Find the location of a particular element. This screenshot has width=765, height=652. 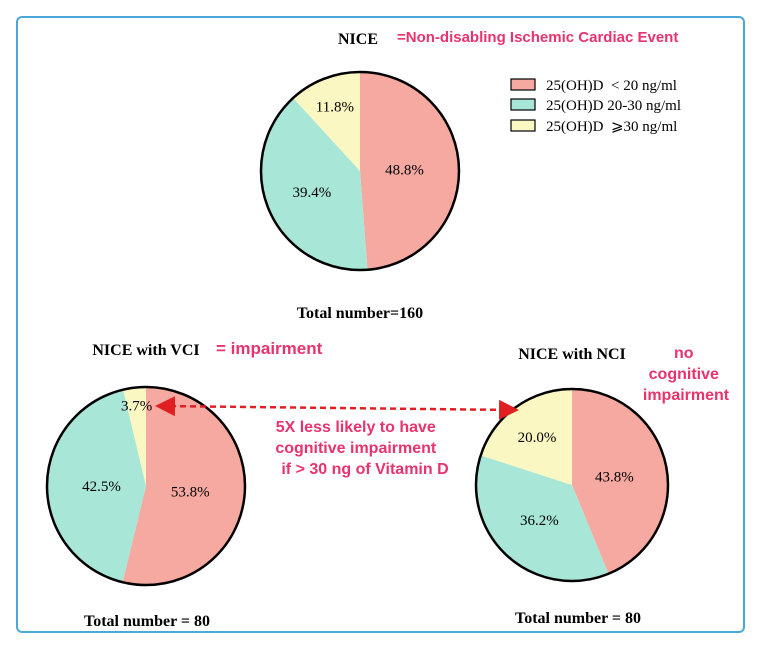

chart-title-nci: NICE with NCI is located at coordinates (572, 354).